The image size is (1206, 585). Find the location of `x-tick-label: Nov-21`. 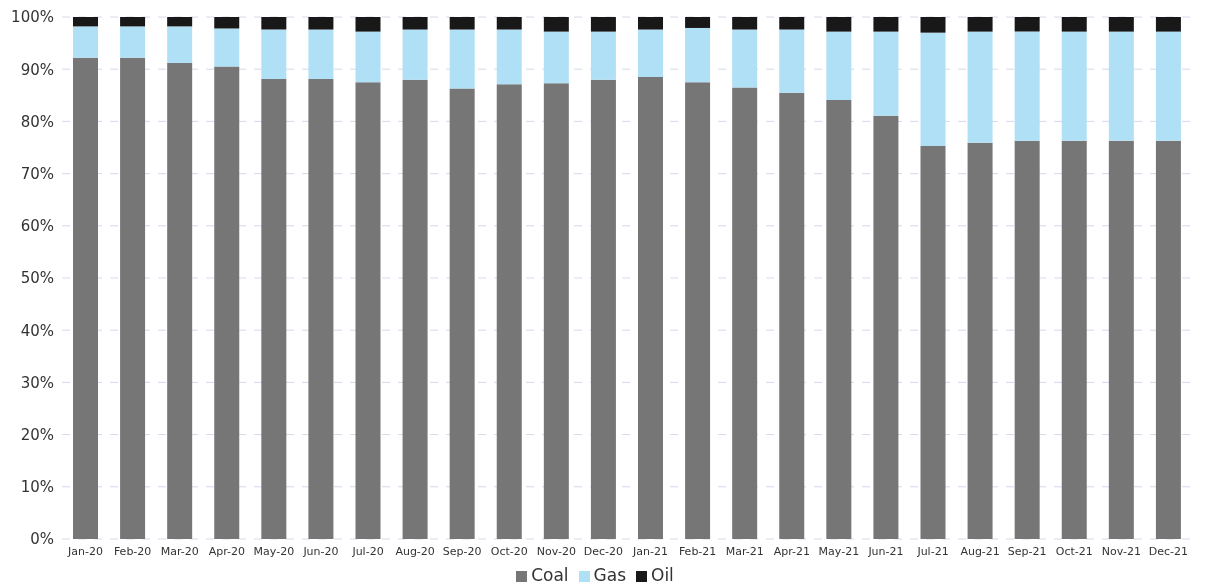

x-tick-label: Nov-21 is located at coordinates (1121, 551).